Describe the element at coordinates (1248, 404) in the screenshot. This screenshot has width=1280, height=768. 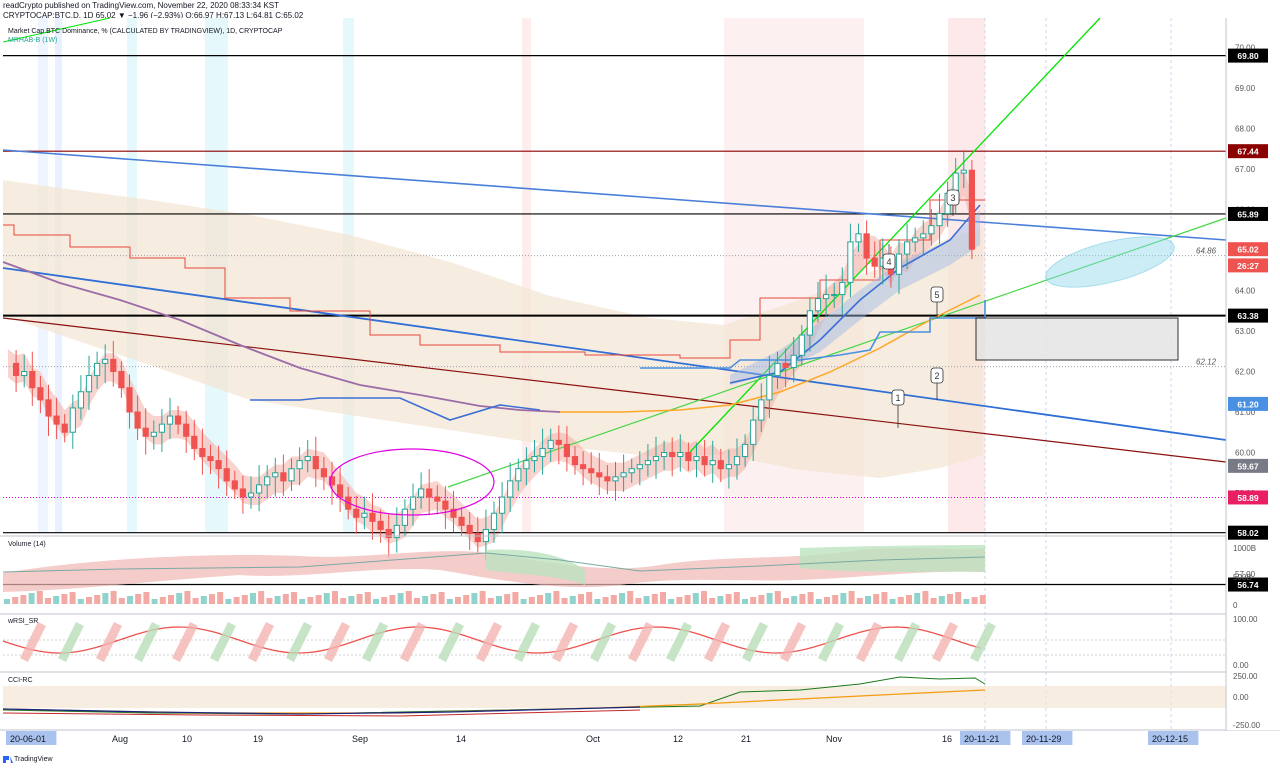
I see `price-badge-text: 61.20` at that location.